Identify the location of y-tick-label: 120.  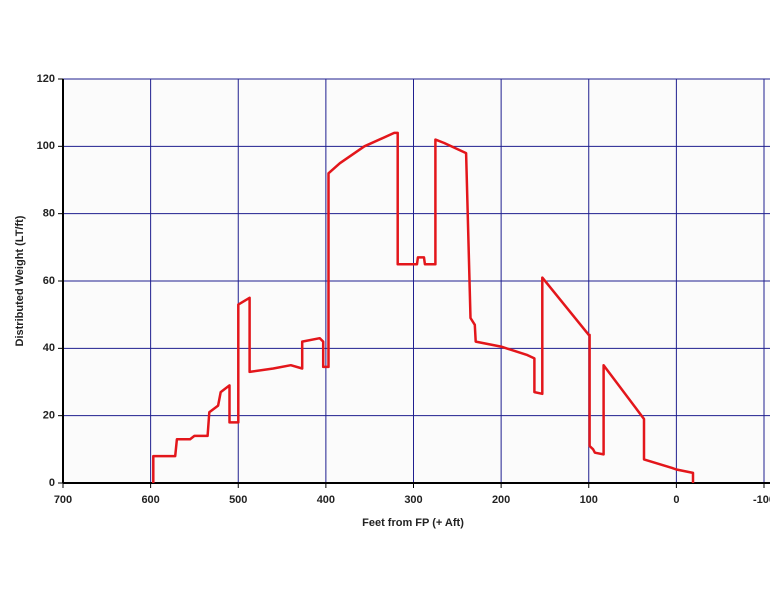
(46, 79).